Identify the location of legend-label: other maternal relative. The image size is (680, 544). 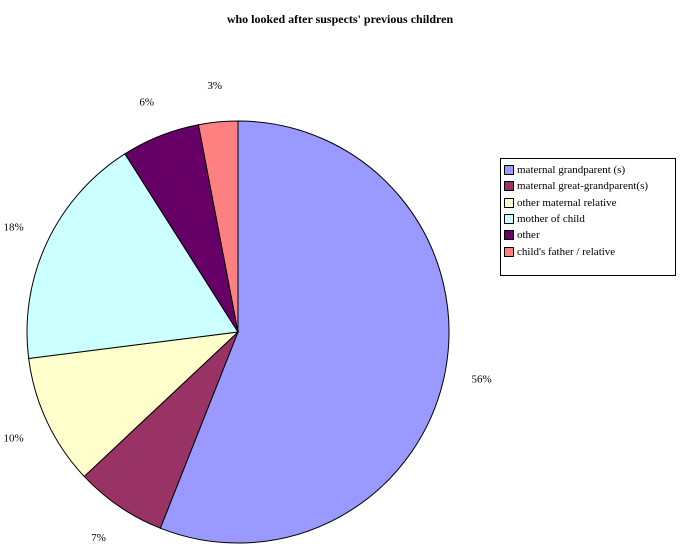
(567, 202).